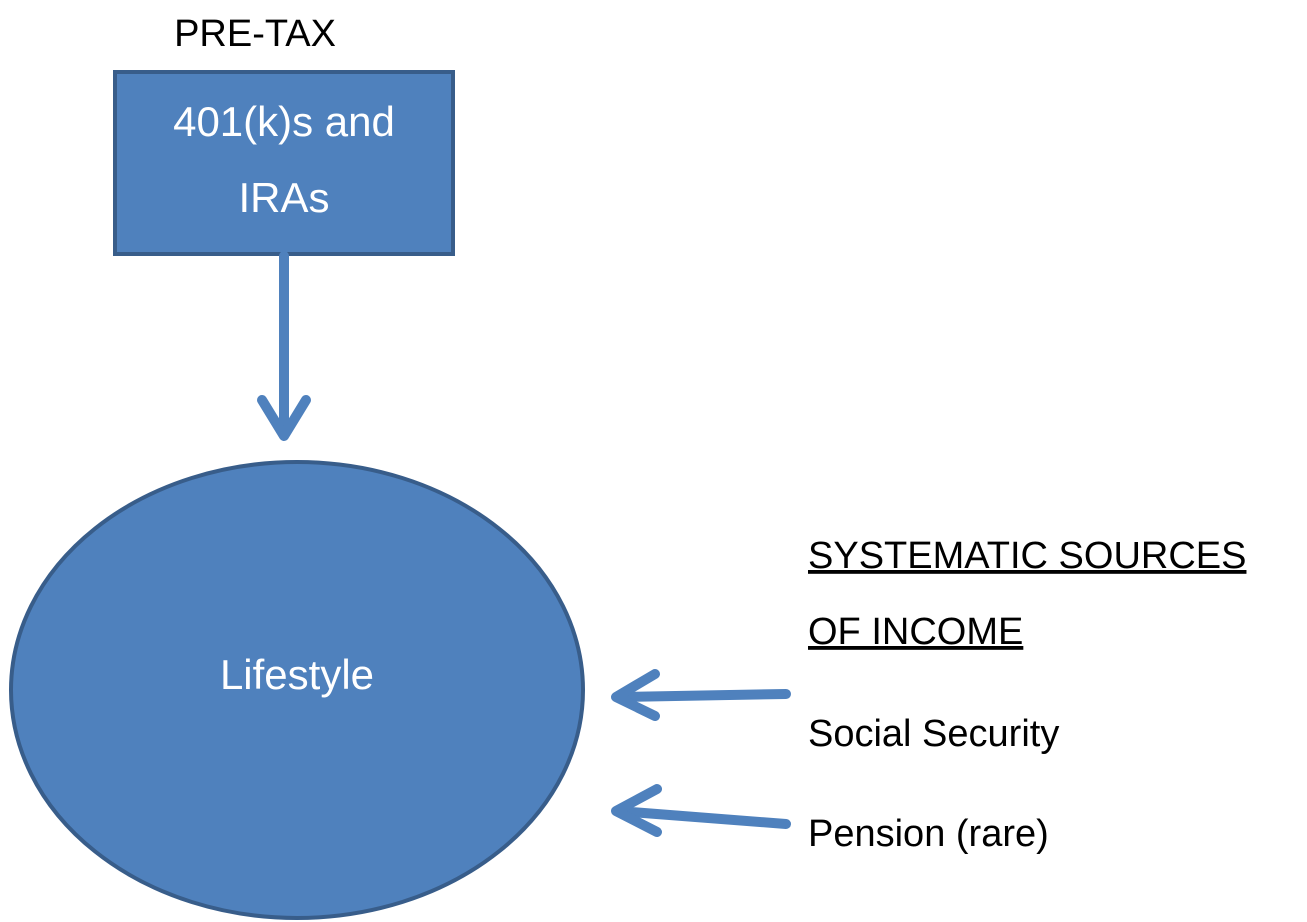 This screenshot has width=1307, height=922. I want to click on ellipse-label: Lifestyle, so click(297, 674).